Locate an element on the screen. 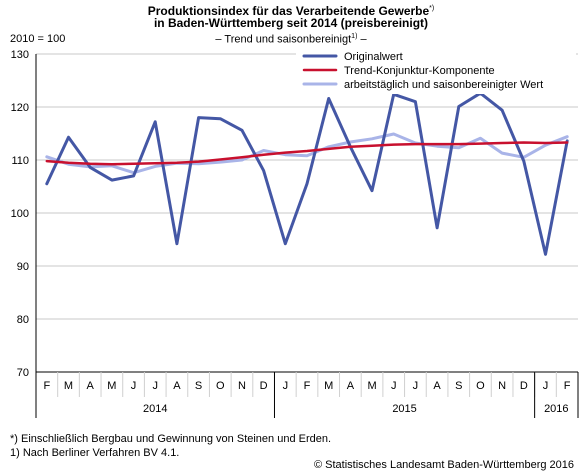 The image size is (582, 474). y-tick-label: 130 is located at coordinates (20, 55).